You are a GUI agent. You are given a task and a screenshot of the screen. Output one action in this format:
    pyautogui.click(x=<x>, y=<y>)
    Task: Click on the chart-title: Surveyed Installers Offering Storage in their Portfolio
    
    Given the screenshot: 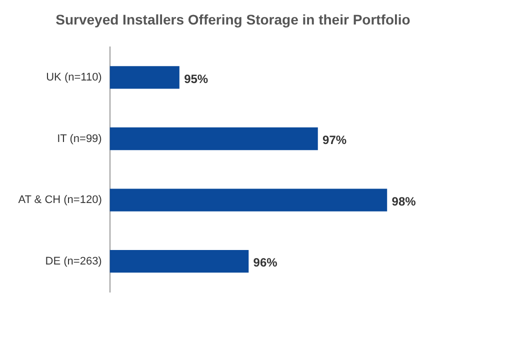 What is the action you would take?
    pyautogui.click(x=233, y=19)
    